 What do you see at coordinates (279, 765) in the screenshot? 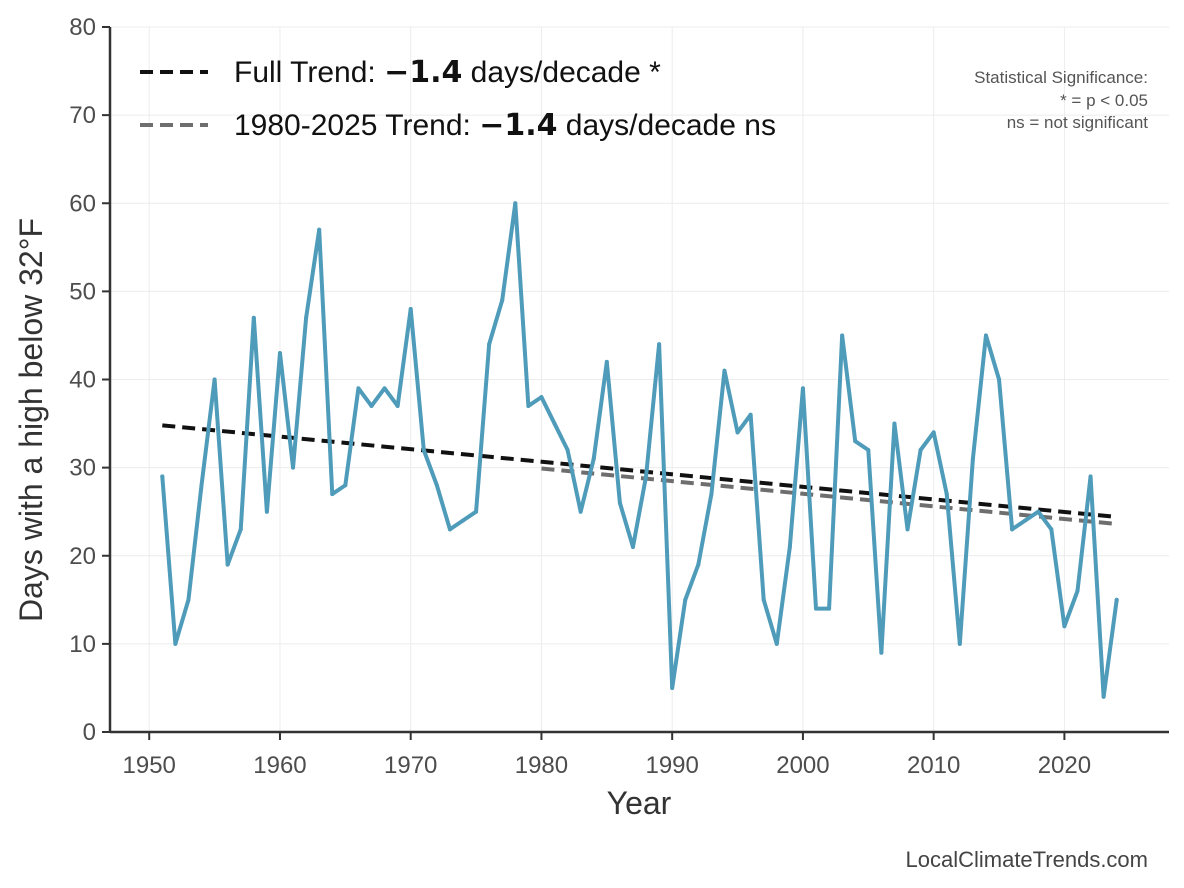
I see `x-tick-label: 1960` at bounding box center [279, 765].